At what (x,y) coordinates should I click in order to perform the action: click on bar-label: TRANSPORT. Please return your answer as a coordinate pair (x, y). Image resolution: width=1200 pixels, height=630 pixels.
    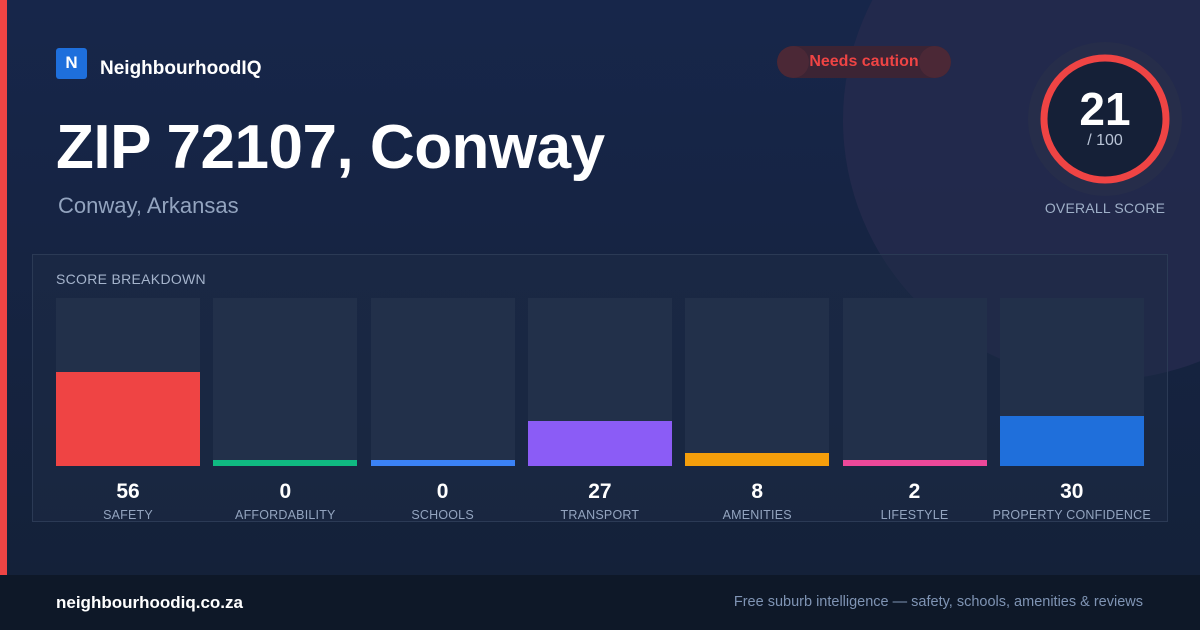
    Looking at the image, I should click on (600, 515).